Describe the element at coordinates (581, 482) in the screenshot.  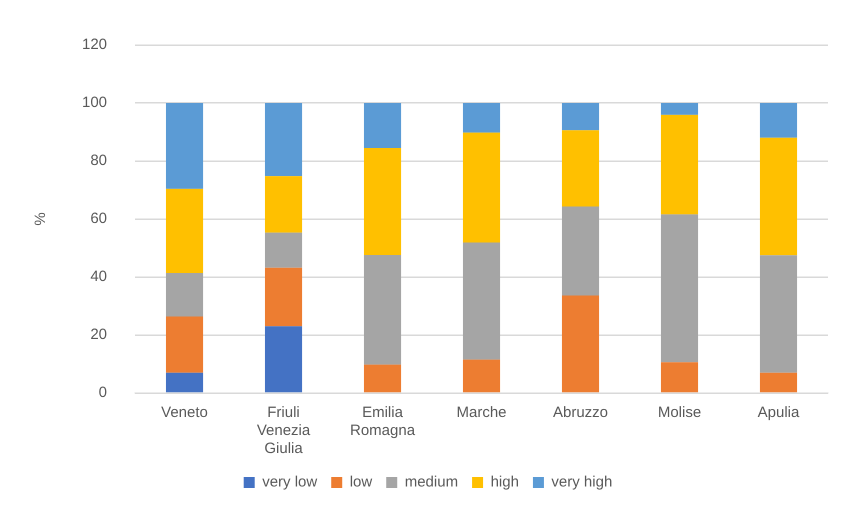
I see `legend-label: very high` at that location.